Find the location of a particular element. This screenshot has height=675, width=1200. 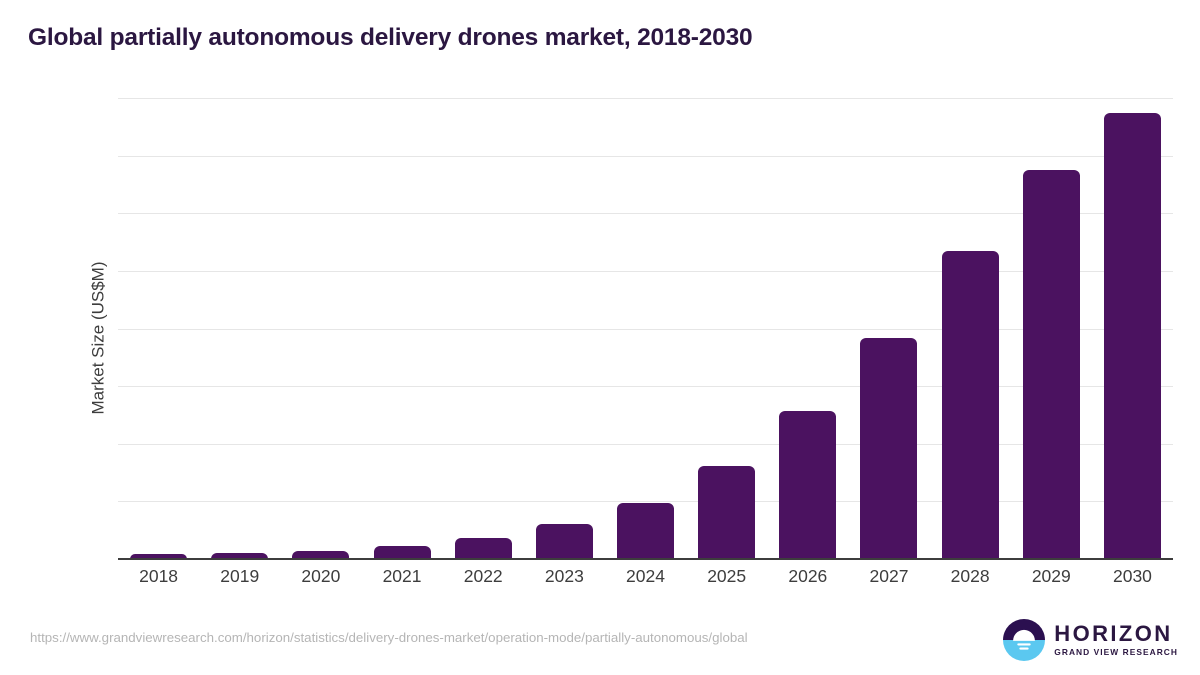

x-axis-tick-label: 2023 is located at coordinates (564, 576).